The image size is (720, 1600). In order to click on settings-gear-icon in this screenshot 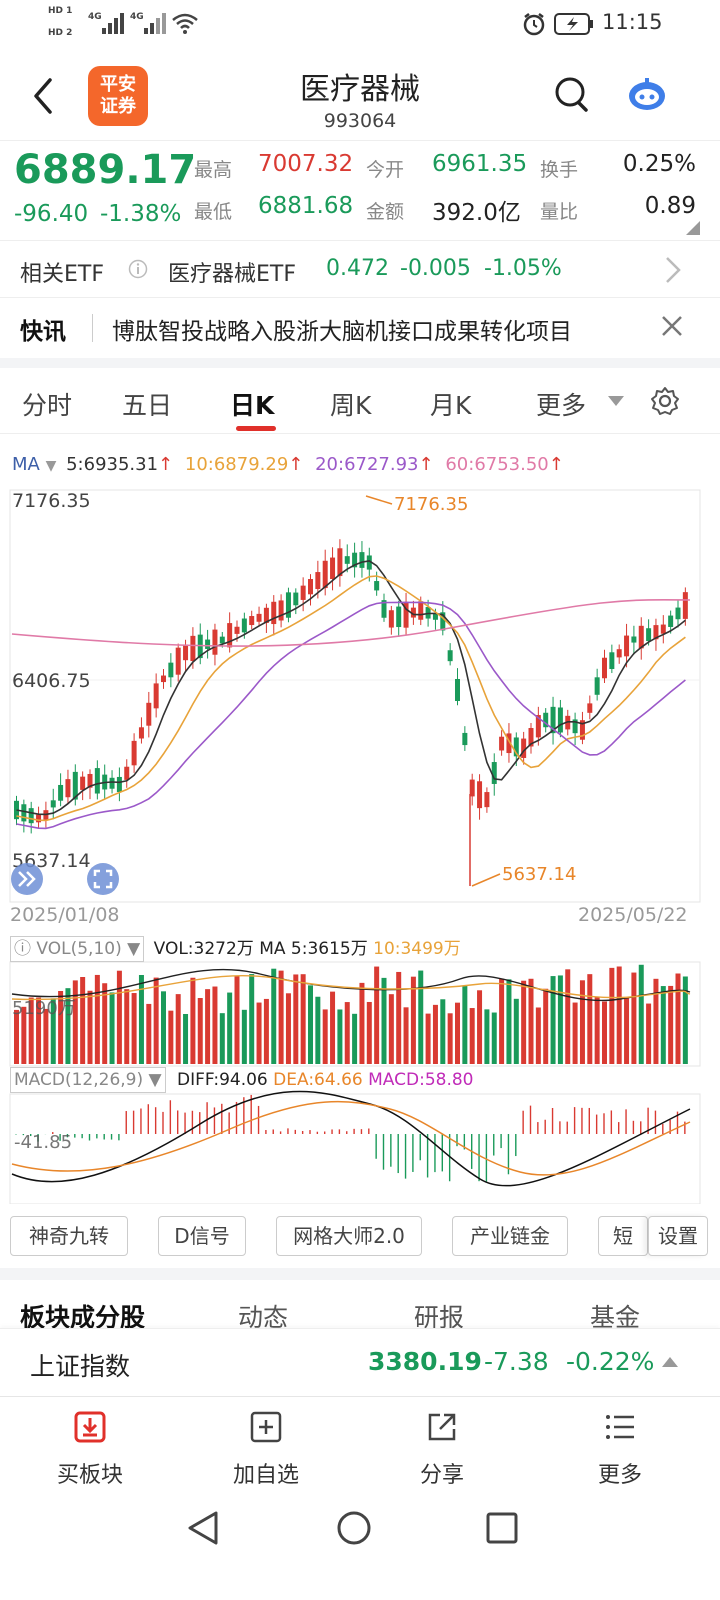, I will do `click(665, 401)`.